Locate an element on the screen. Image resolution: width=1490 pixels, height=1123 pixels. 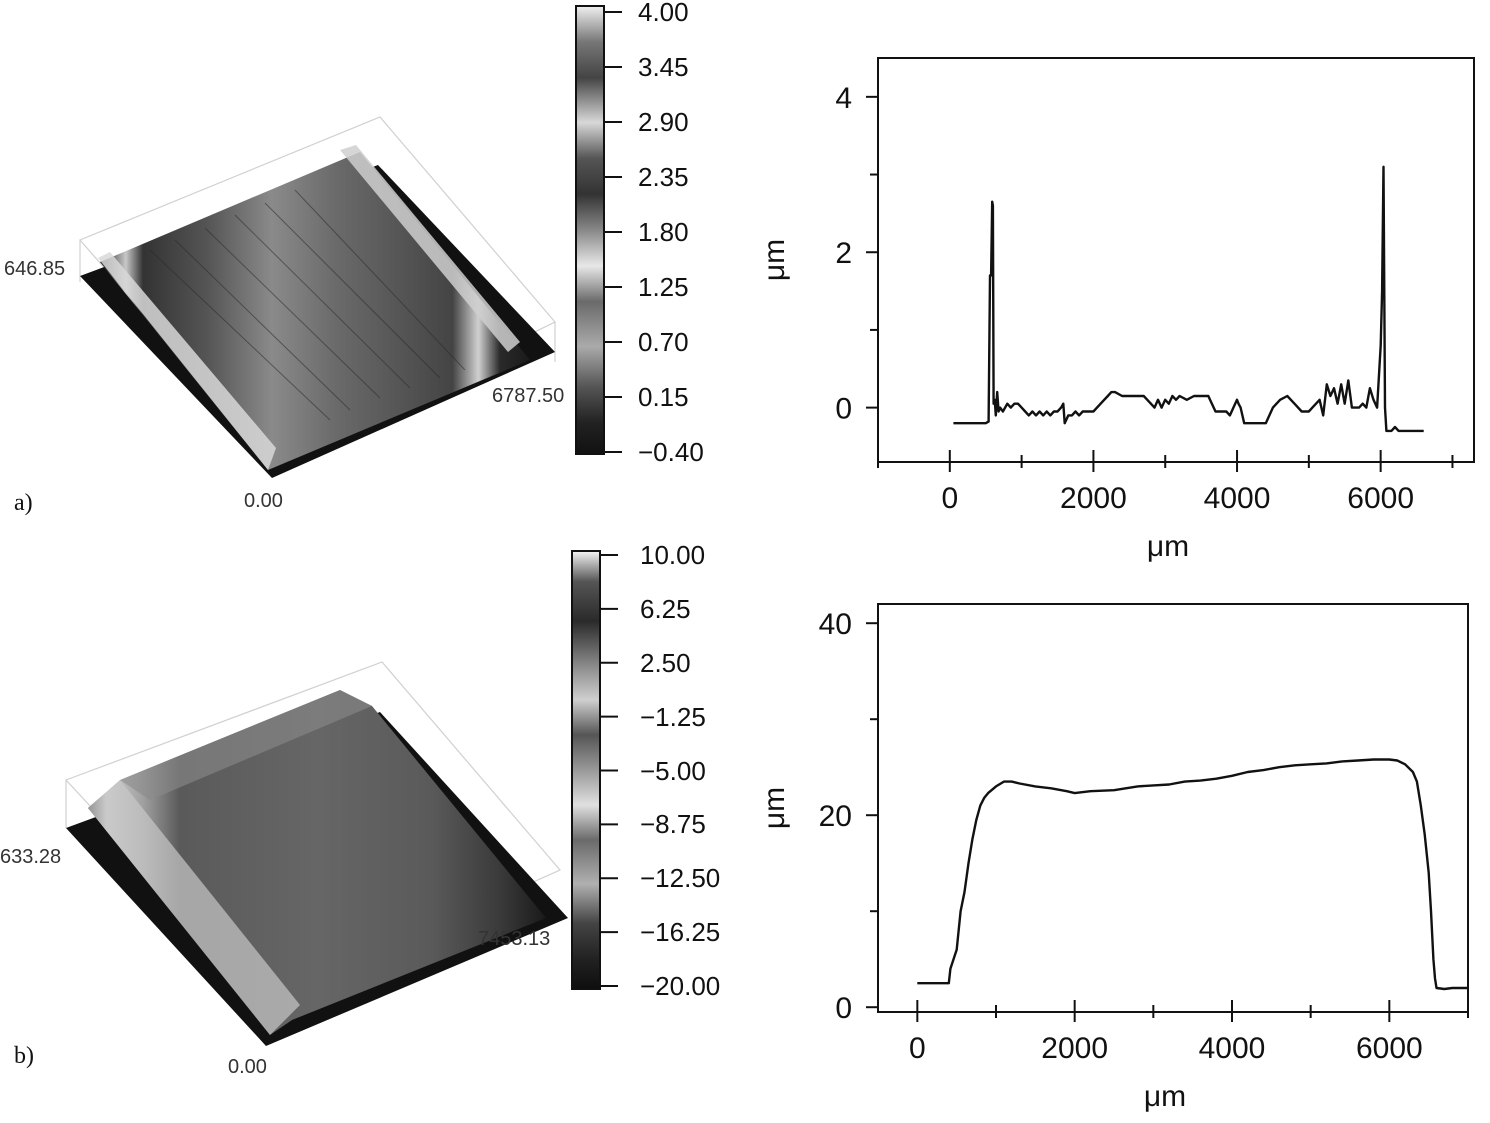
colorbar-tick-label: 0.70 is located at coordinates (663, 342).